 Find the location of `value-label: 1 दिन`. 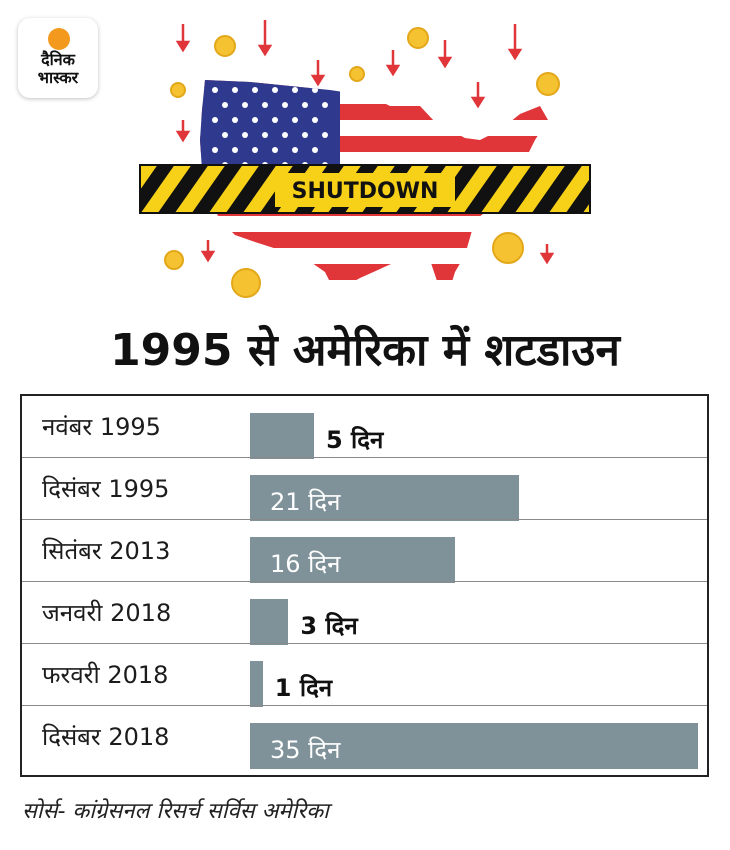

value-label: 1 दिन is located at coordinates (303, 688).